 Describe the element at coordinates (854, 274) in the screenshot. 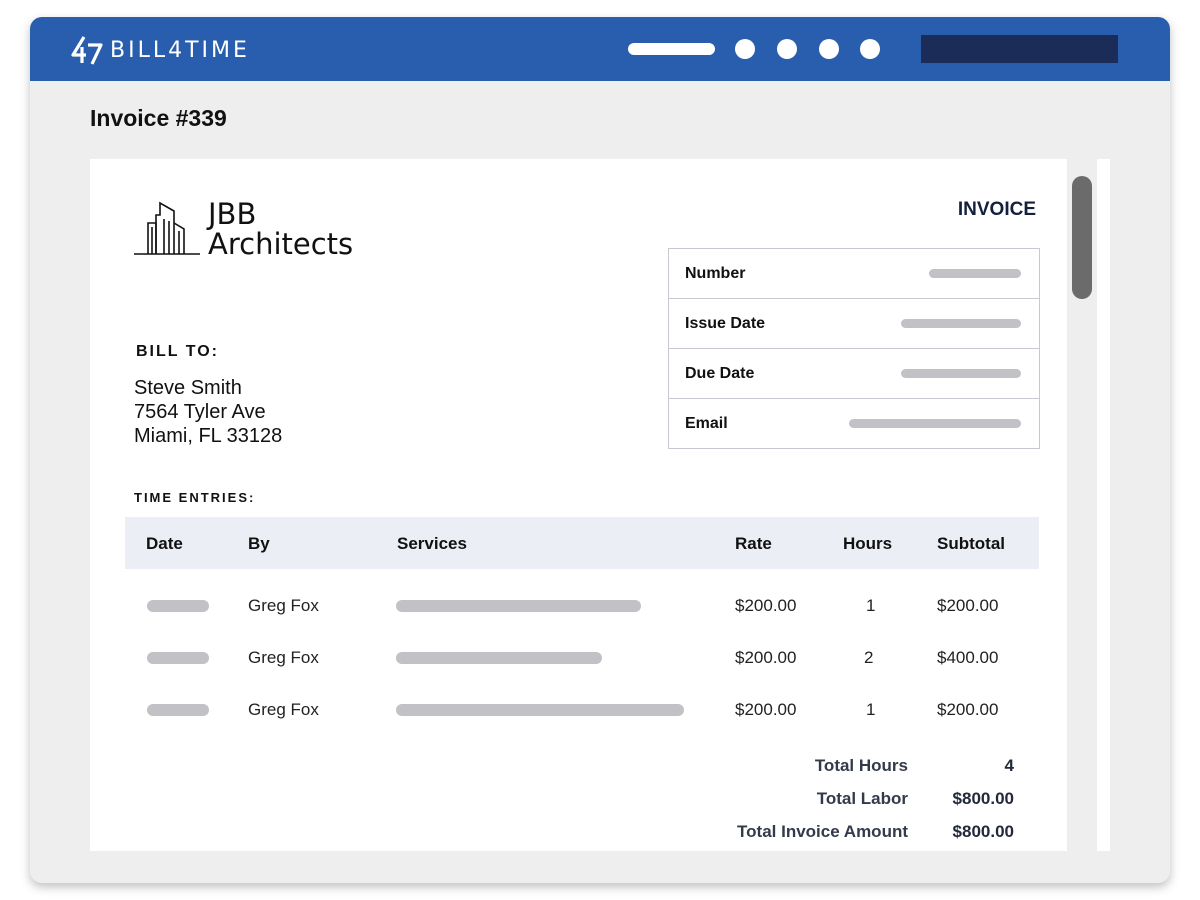

I see `meta-row-number: Number` at that location.